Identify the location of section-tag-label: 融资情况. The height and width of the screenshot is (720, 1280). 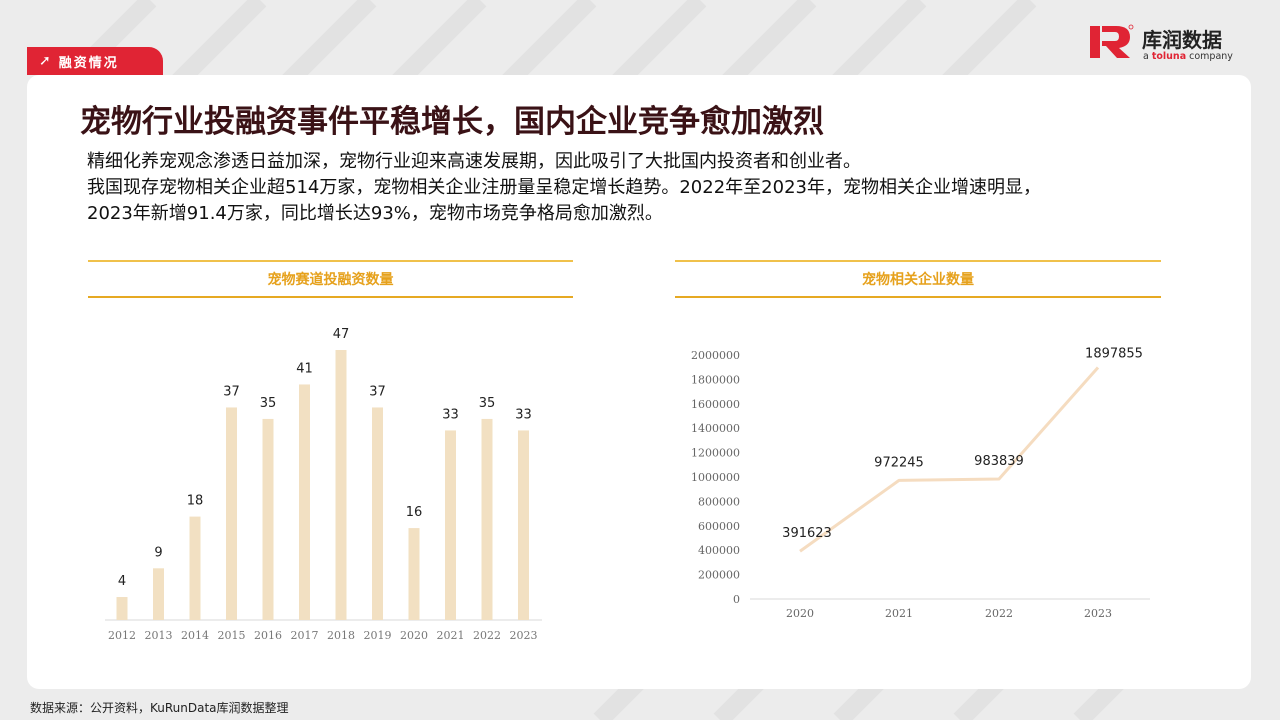
(88, 63).